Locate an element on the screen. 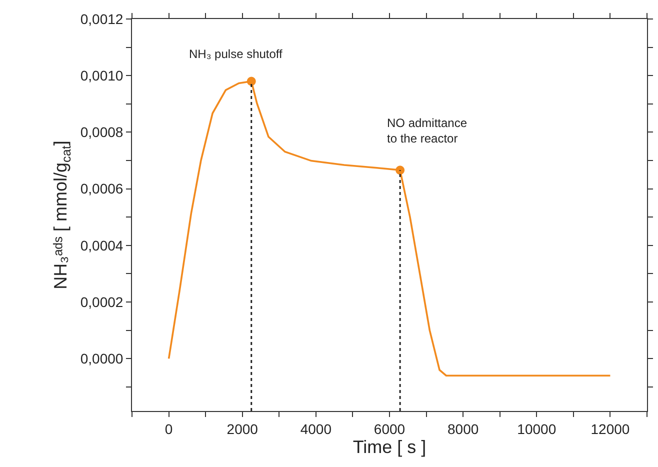 Image resolution: width=658 pixels, height=467 pixels. y-tick-label: 0,0002 is located at coordinates (102, 302).